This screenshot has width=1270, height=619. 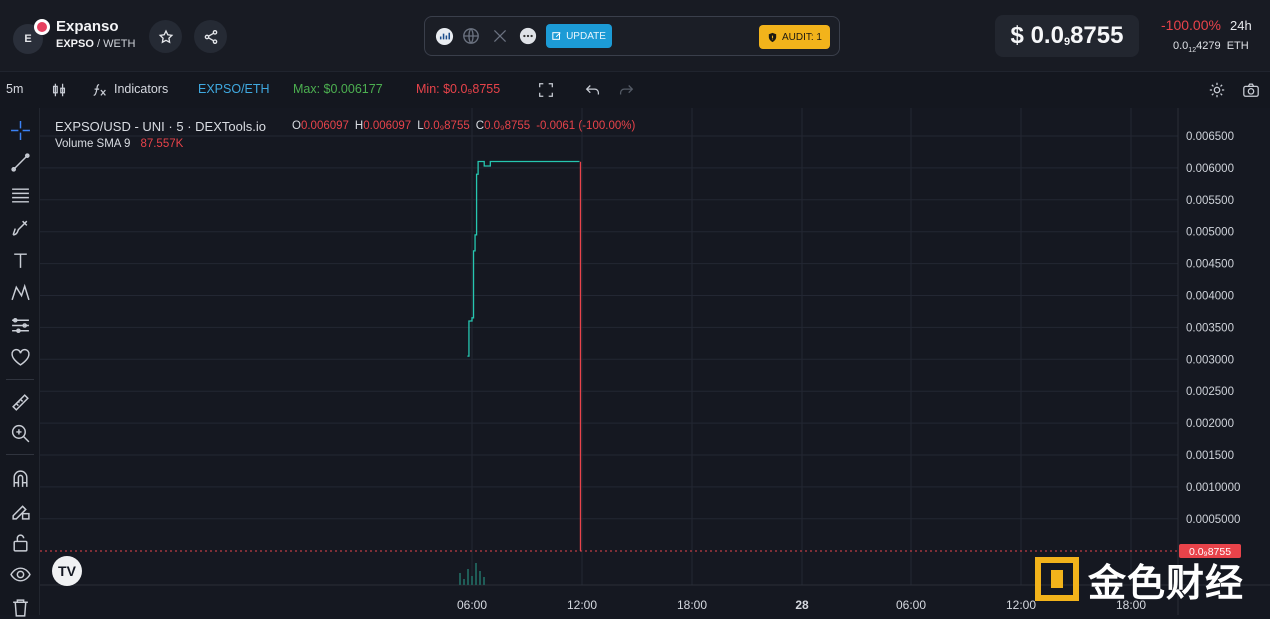 I want to click on fib-tool, so click(x=20, y=195).